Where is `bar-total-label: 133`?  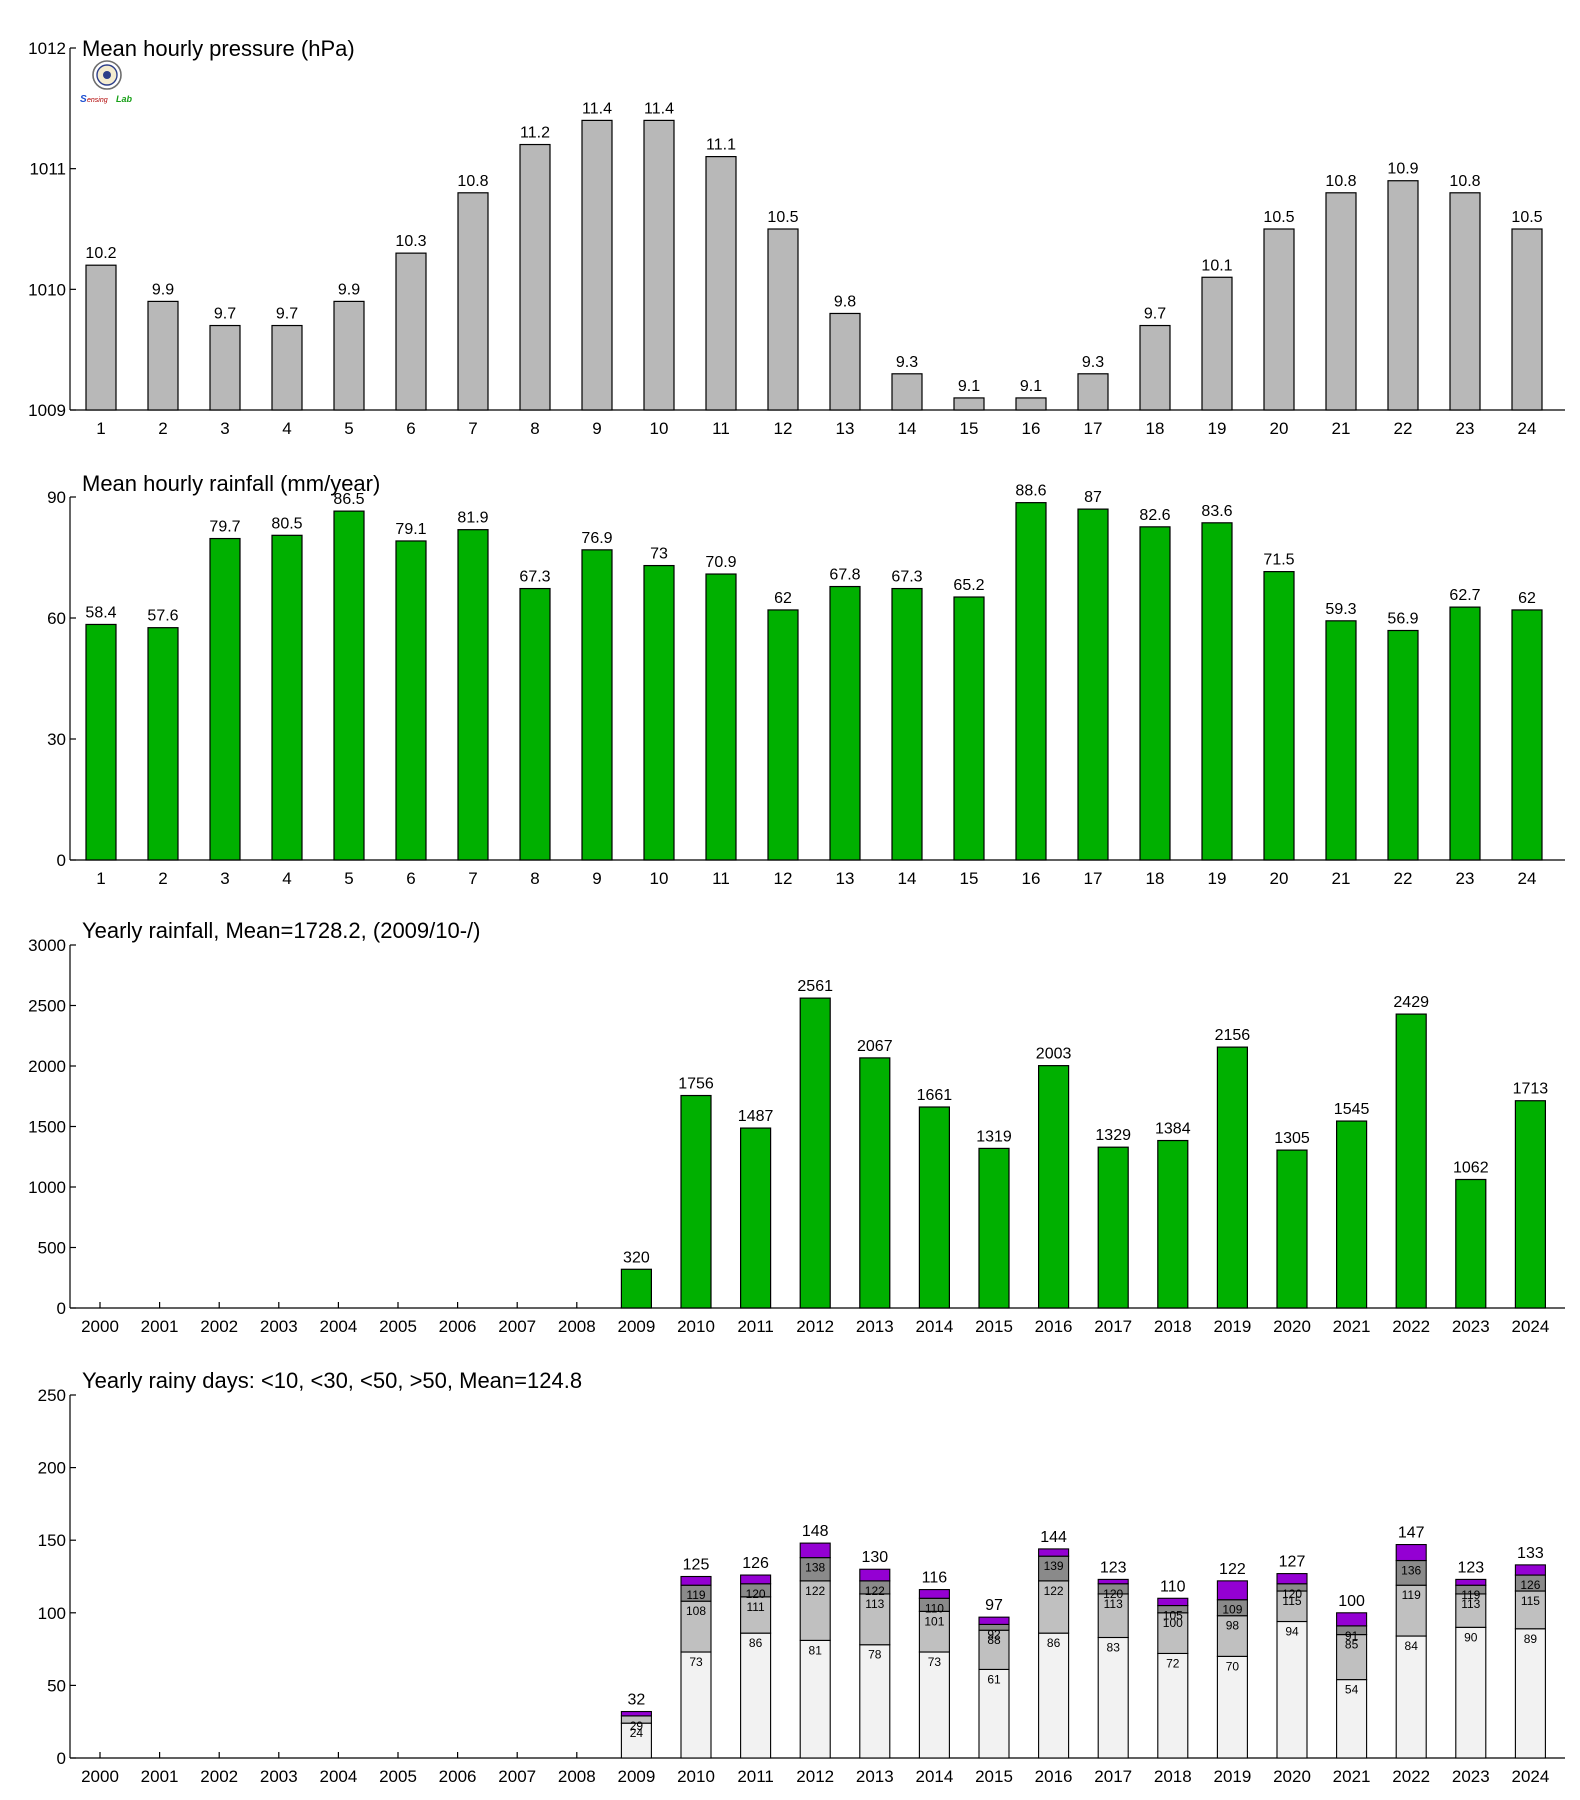
bar-total-label: 133 is located at coordinates (1530, 1553).